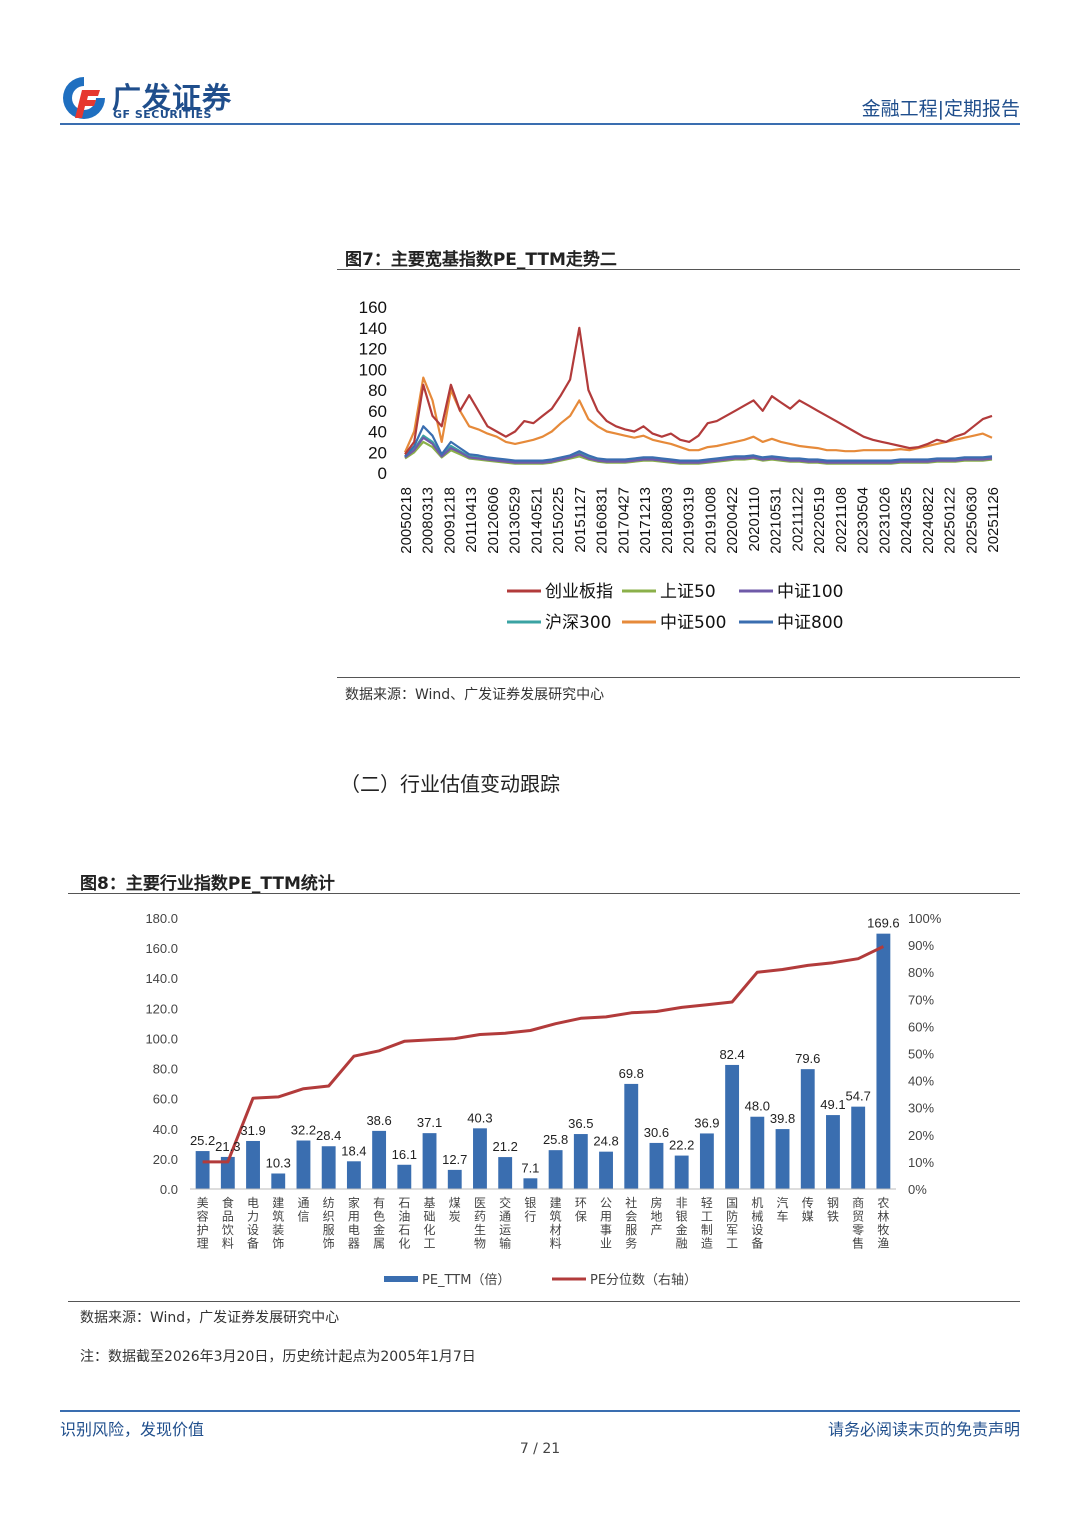  What do you see at coordinates (207, 884) in the screenshot?
I see `figure8-title: 图8：主要行业指数PE_TTM统计` at bounding box center [207, 884].